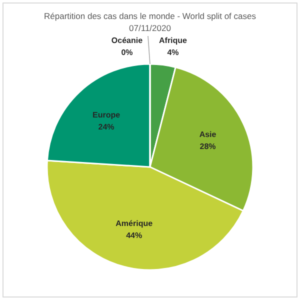 The width and height of the screenshot is (300, 300). Describe the element at coordinates (106, 115) in the screenshot. I see `slice-label: Europe` at that location.